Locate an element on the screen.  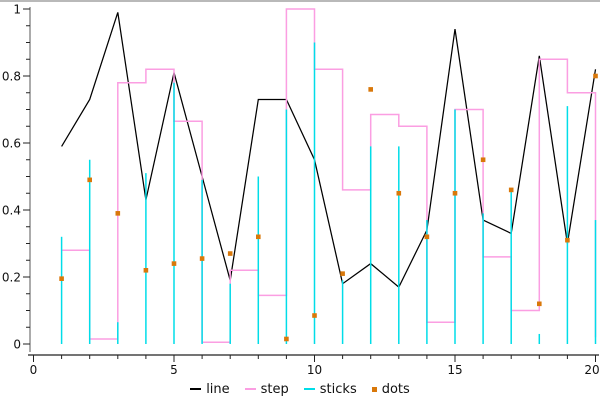
y-tick-label: 0.8 is located at coordinates (11, 77).